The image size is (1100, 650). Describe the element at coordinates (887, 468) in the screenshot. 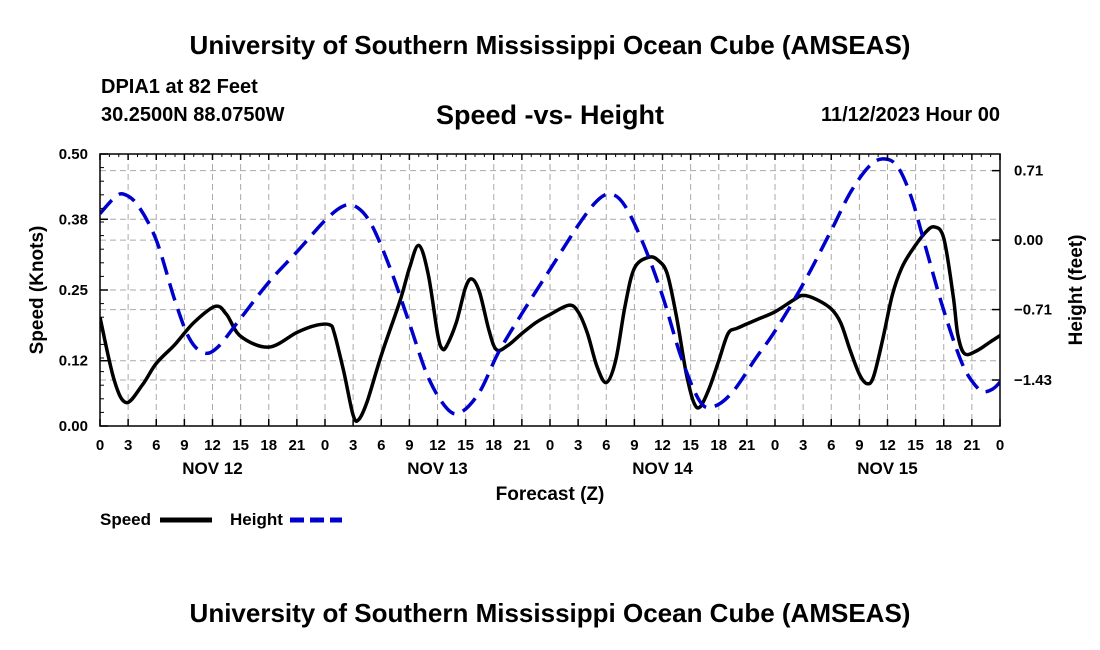

I see `day-label: NOV 15` at that location.